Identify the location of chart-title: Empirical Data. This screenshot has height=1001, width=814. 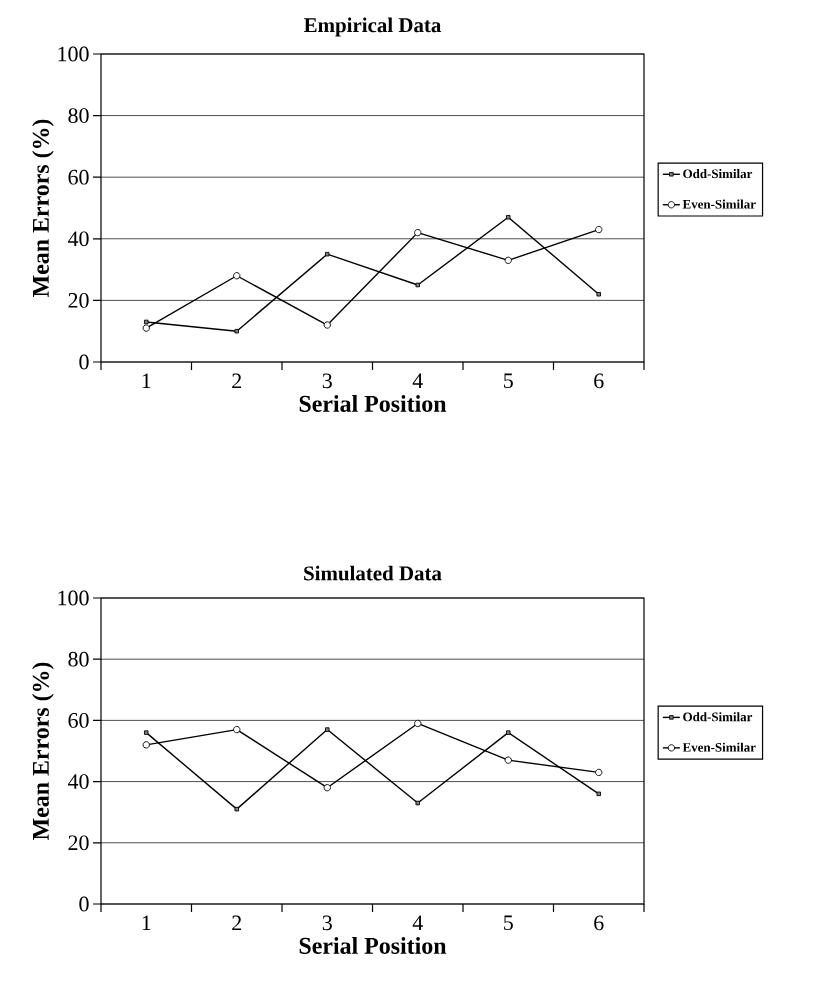
(373, 27).